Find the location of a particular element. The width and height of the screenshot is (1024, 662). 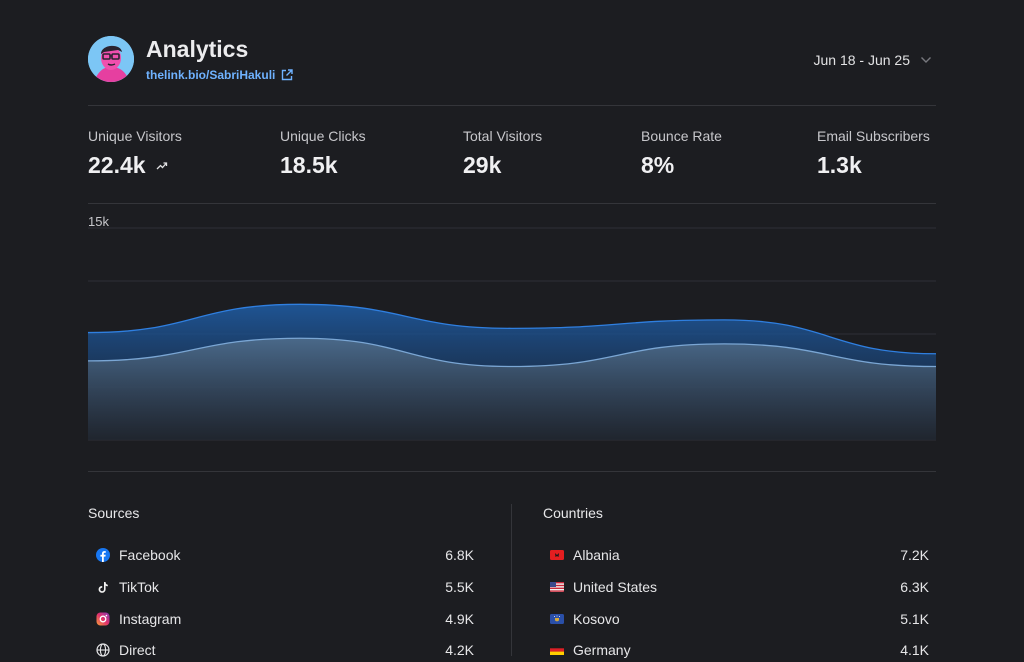

list-item: Direct 4.2K is located at coordinates (281, 650).